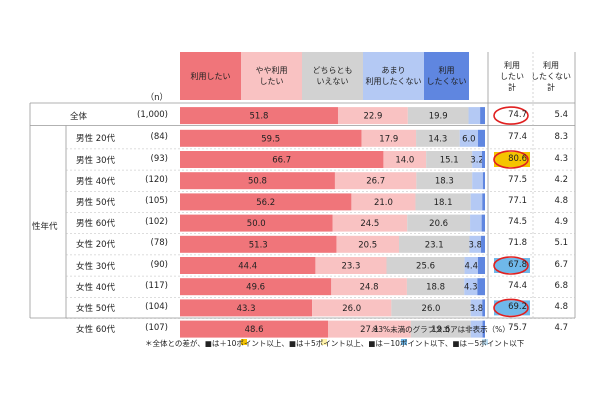 The width and height of the screenshot is (600, 400). I want to click on row-n: (1,000), so click(152, 114).